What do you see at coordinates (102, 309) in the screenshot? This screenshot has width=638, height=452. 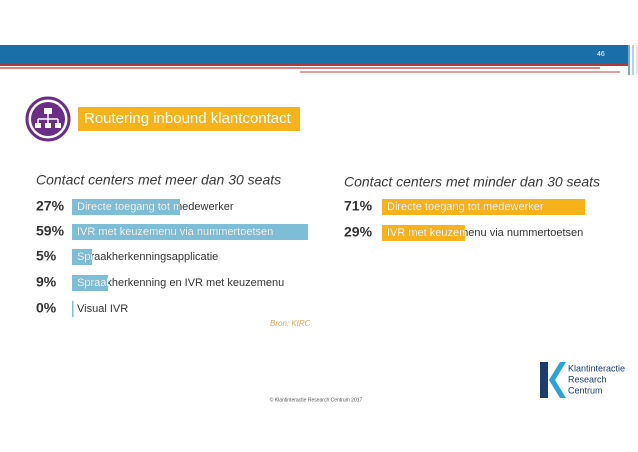 I see `category-label: Visual IVR` at bounding box center [102, 309].